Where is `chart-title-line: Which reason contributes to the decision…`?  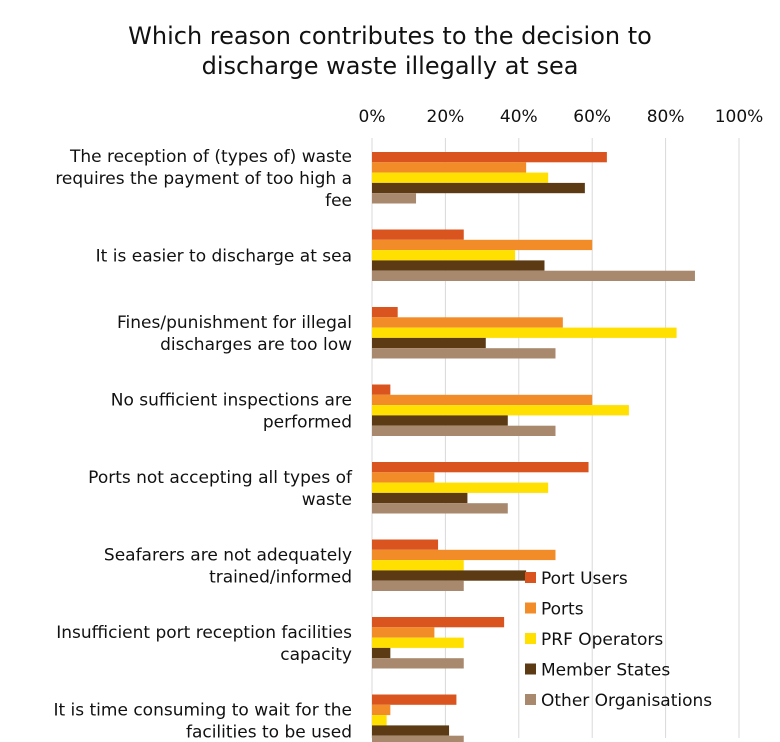
chart-title-line: Which reason contributes to the decision… is located at coordinates (390, 36).